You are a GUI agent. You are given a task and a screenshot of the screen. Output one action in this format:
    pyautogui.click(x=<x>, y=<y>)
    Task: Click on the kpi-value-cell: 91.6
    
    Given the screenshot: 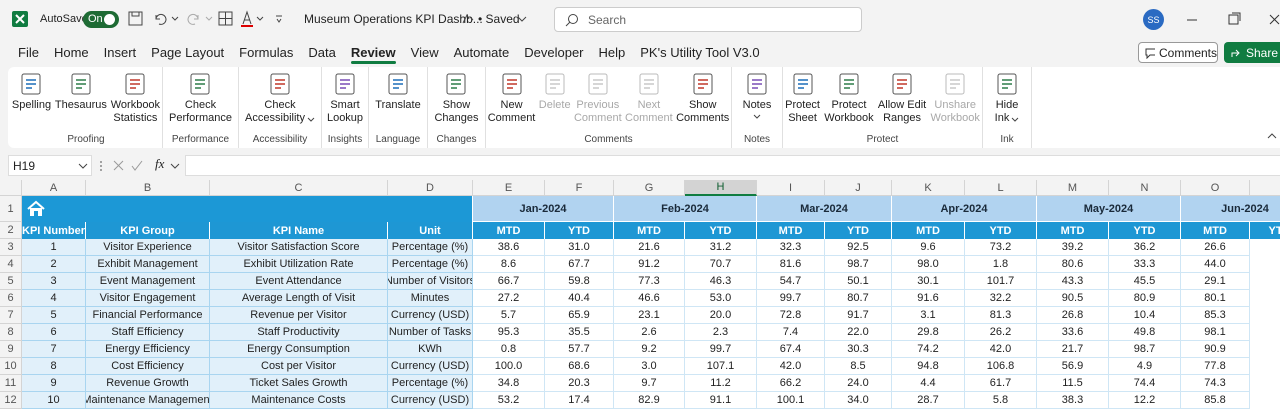 What is the action you would take?
    pyautogui.click(x=928, y=298)
    